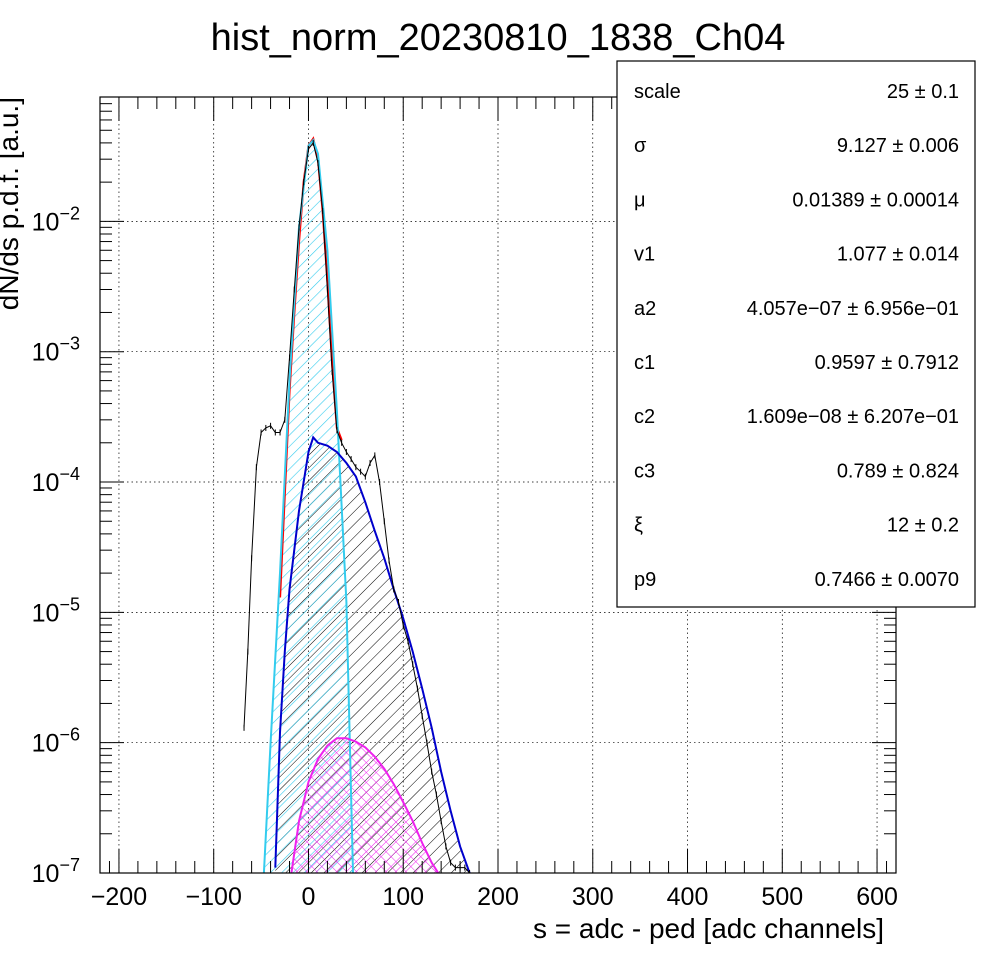 This screenshot has height=972, width=996. What do you see at coordinates (688, 897) in the screenshot?
I see `x-tick-label: 400` at bounding box center [688, 897].